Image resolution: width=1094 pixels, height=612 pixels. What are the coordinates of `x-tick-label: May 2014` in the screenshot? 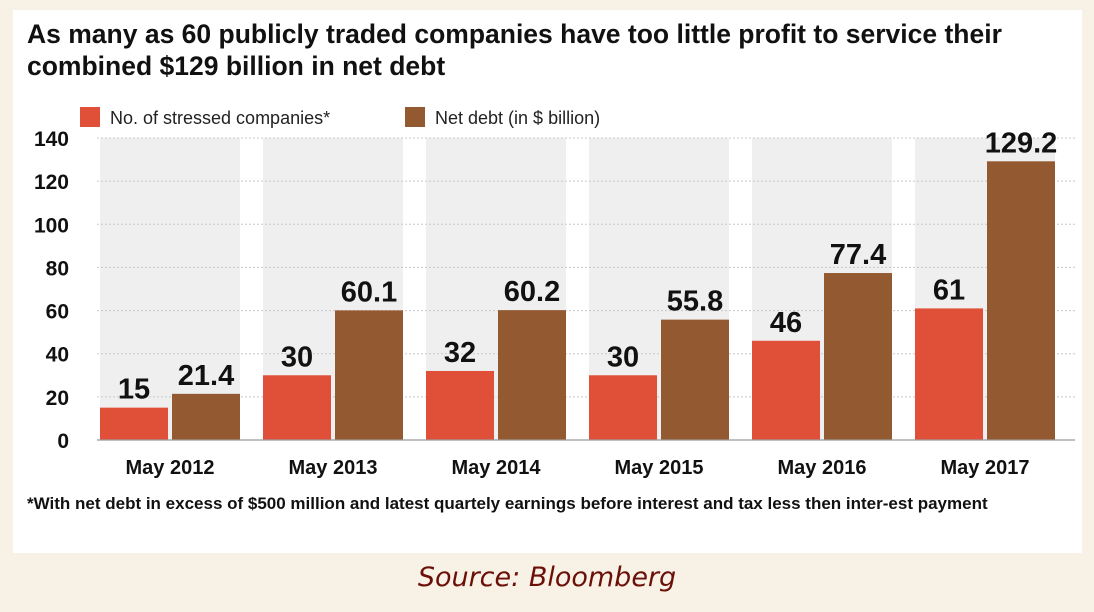 It's located at (497, 468).